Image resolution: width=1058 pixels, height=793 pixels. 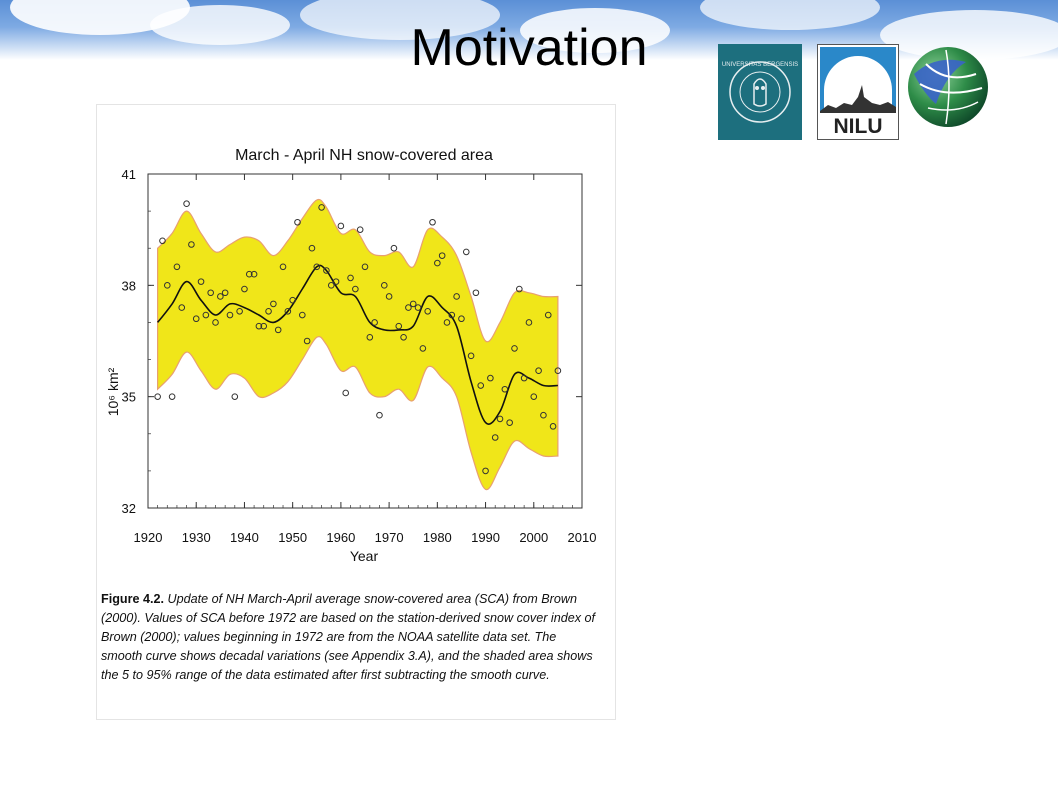 What do you see at coordinates (357, 344) in the screenshot?
I see `smooth-curve` at bounding box center [357, 344].